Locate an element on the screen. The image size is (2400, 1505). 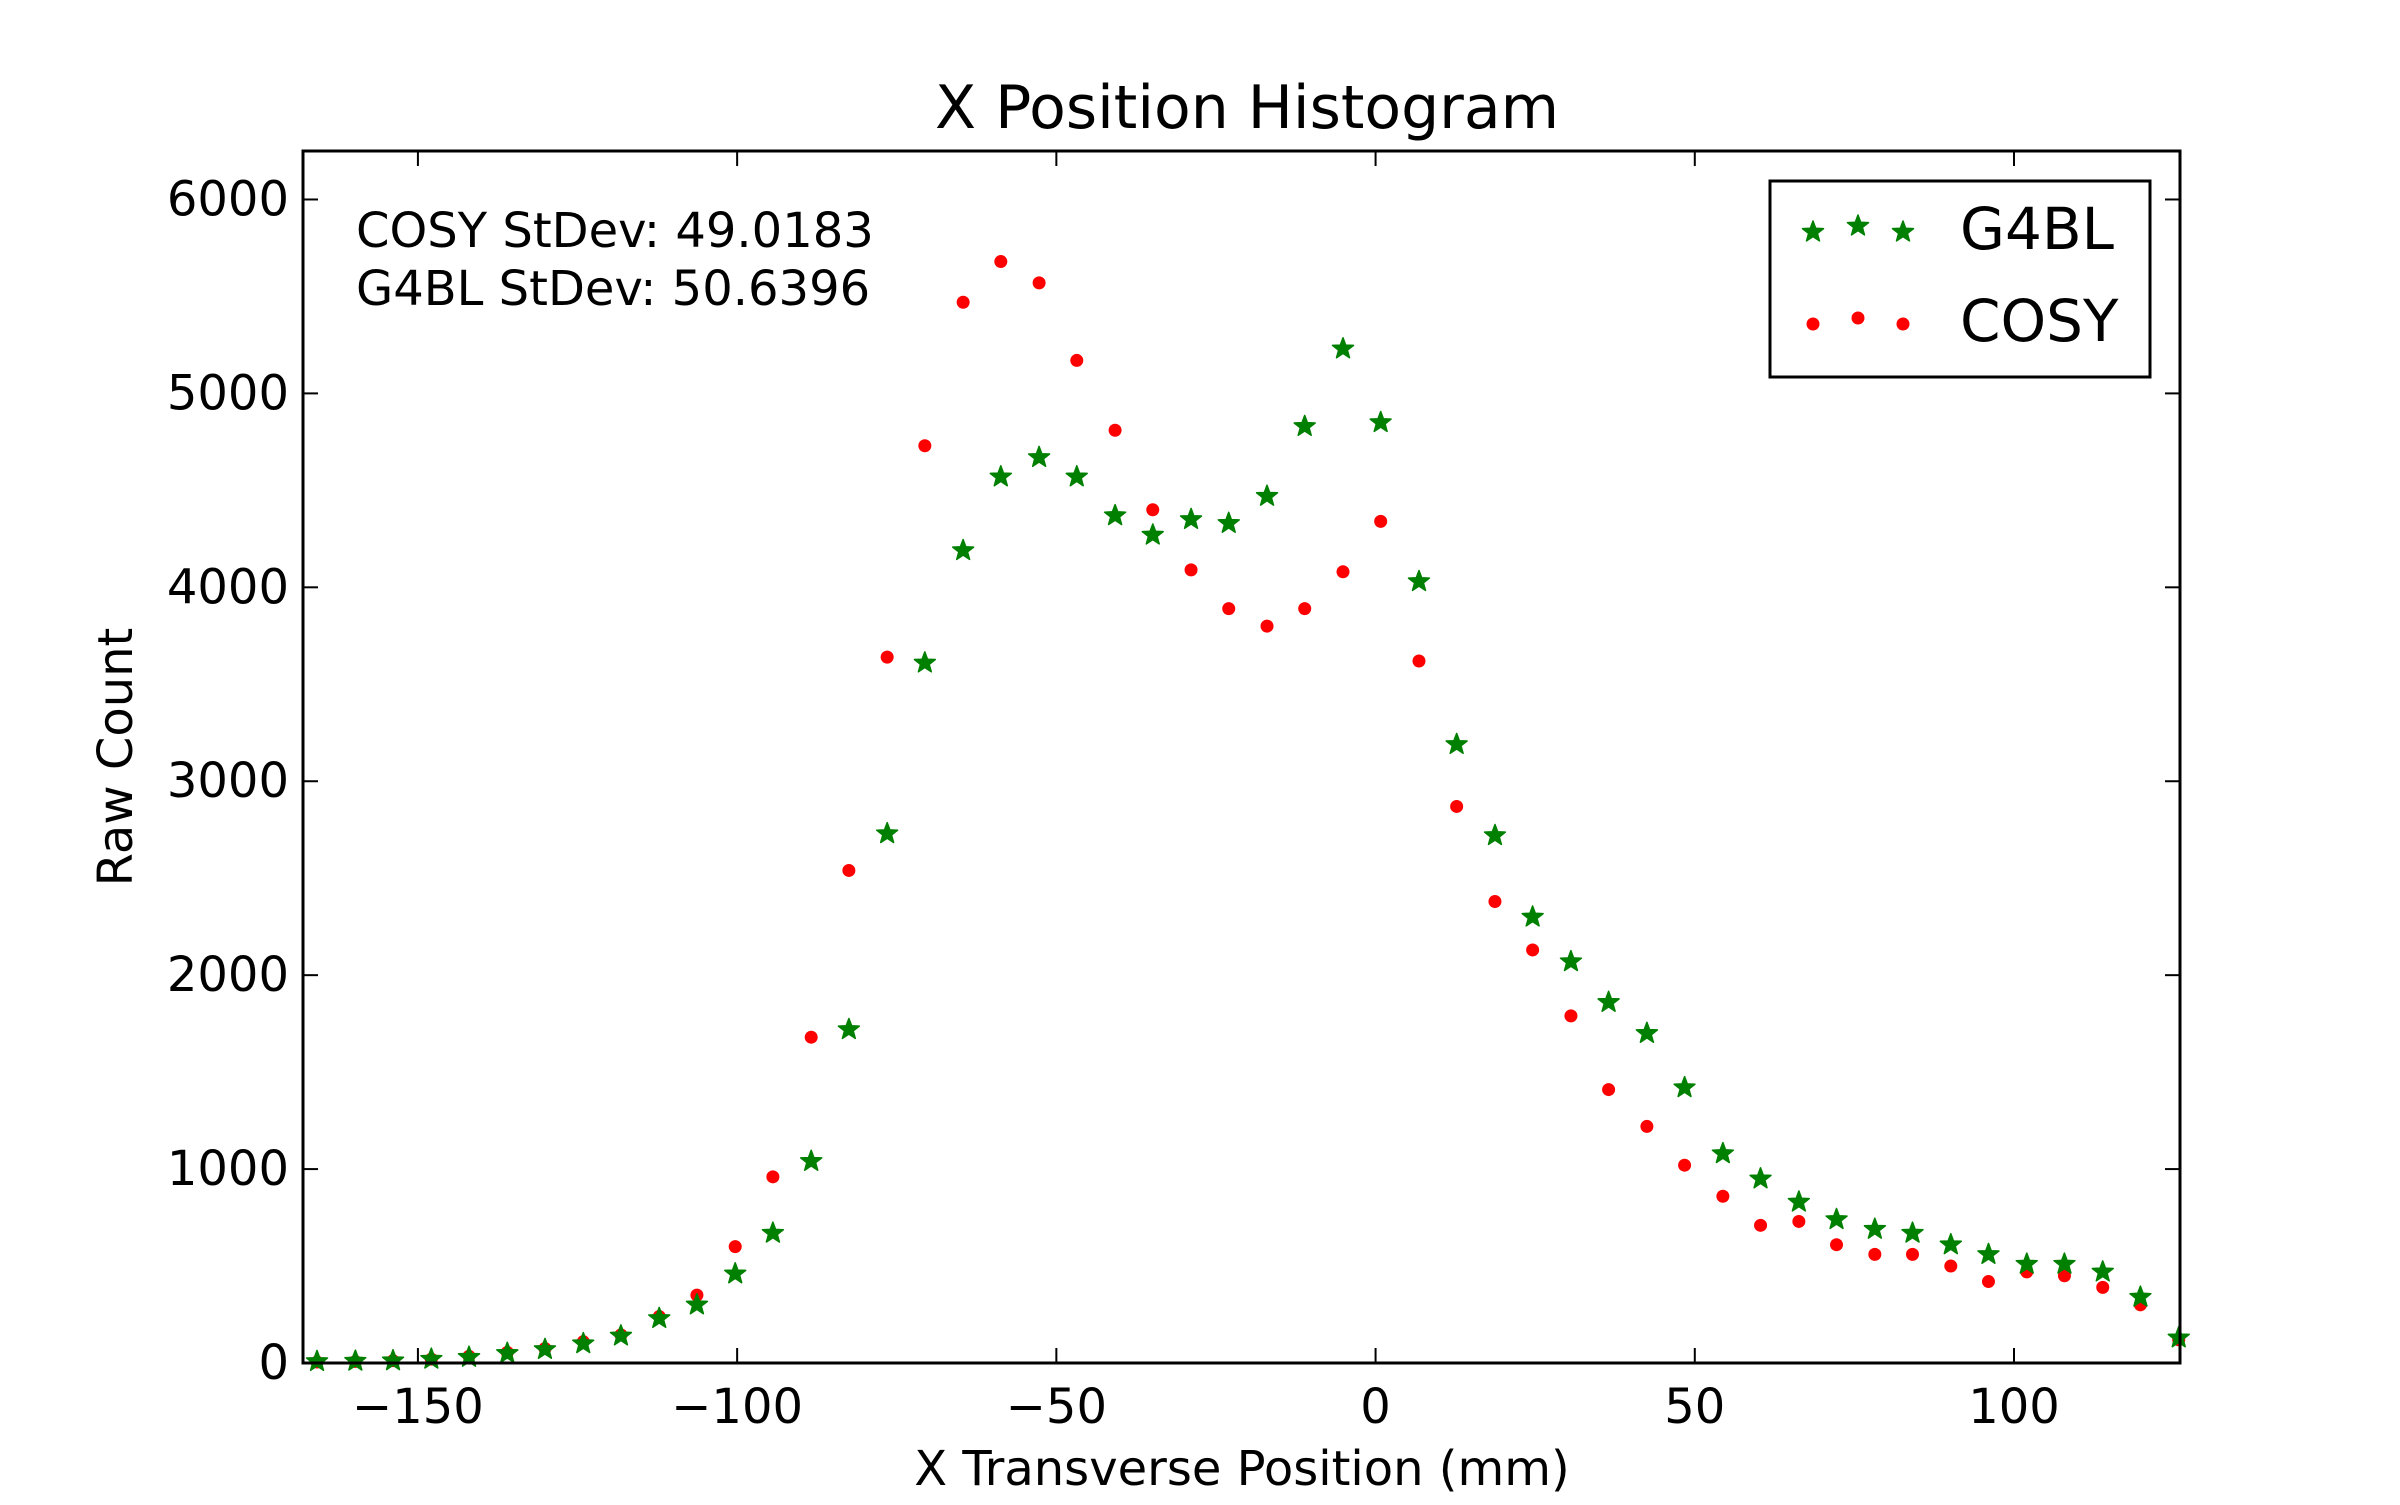
y-tick-label: 2000 is located at coordinates (228, 975).